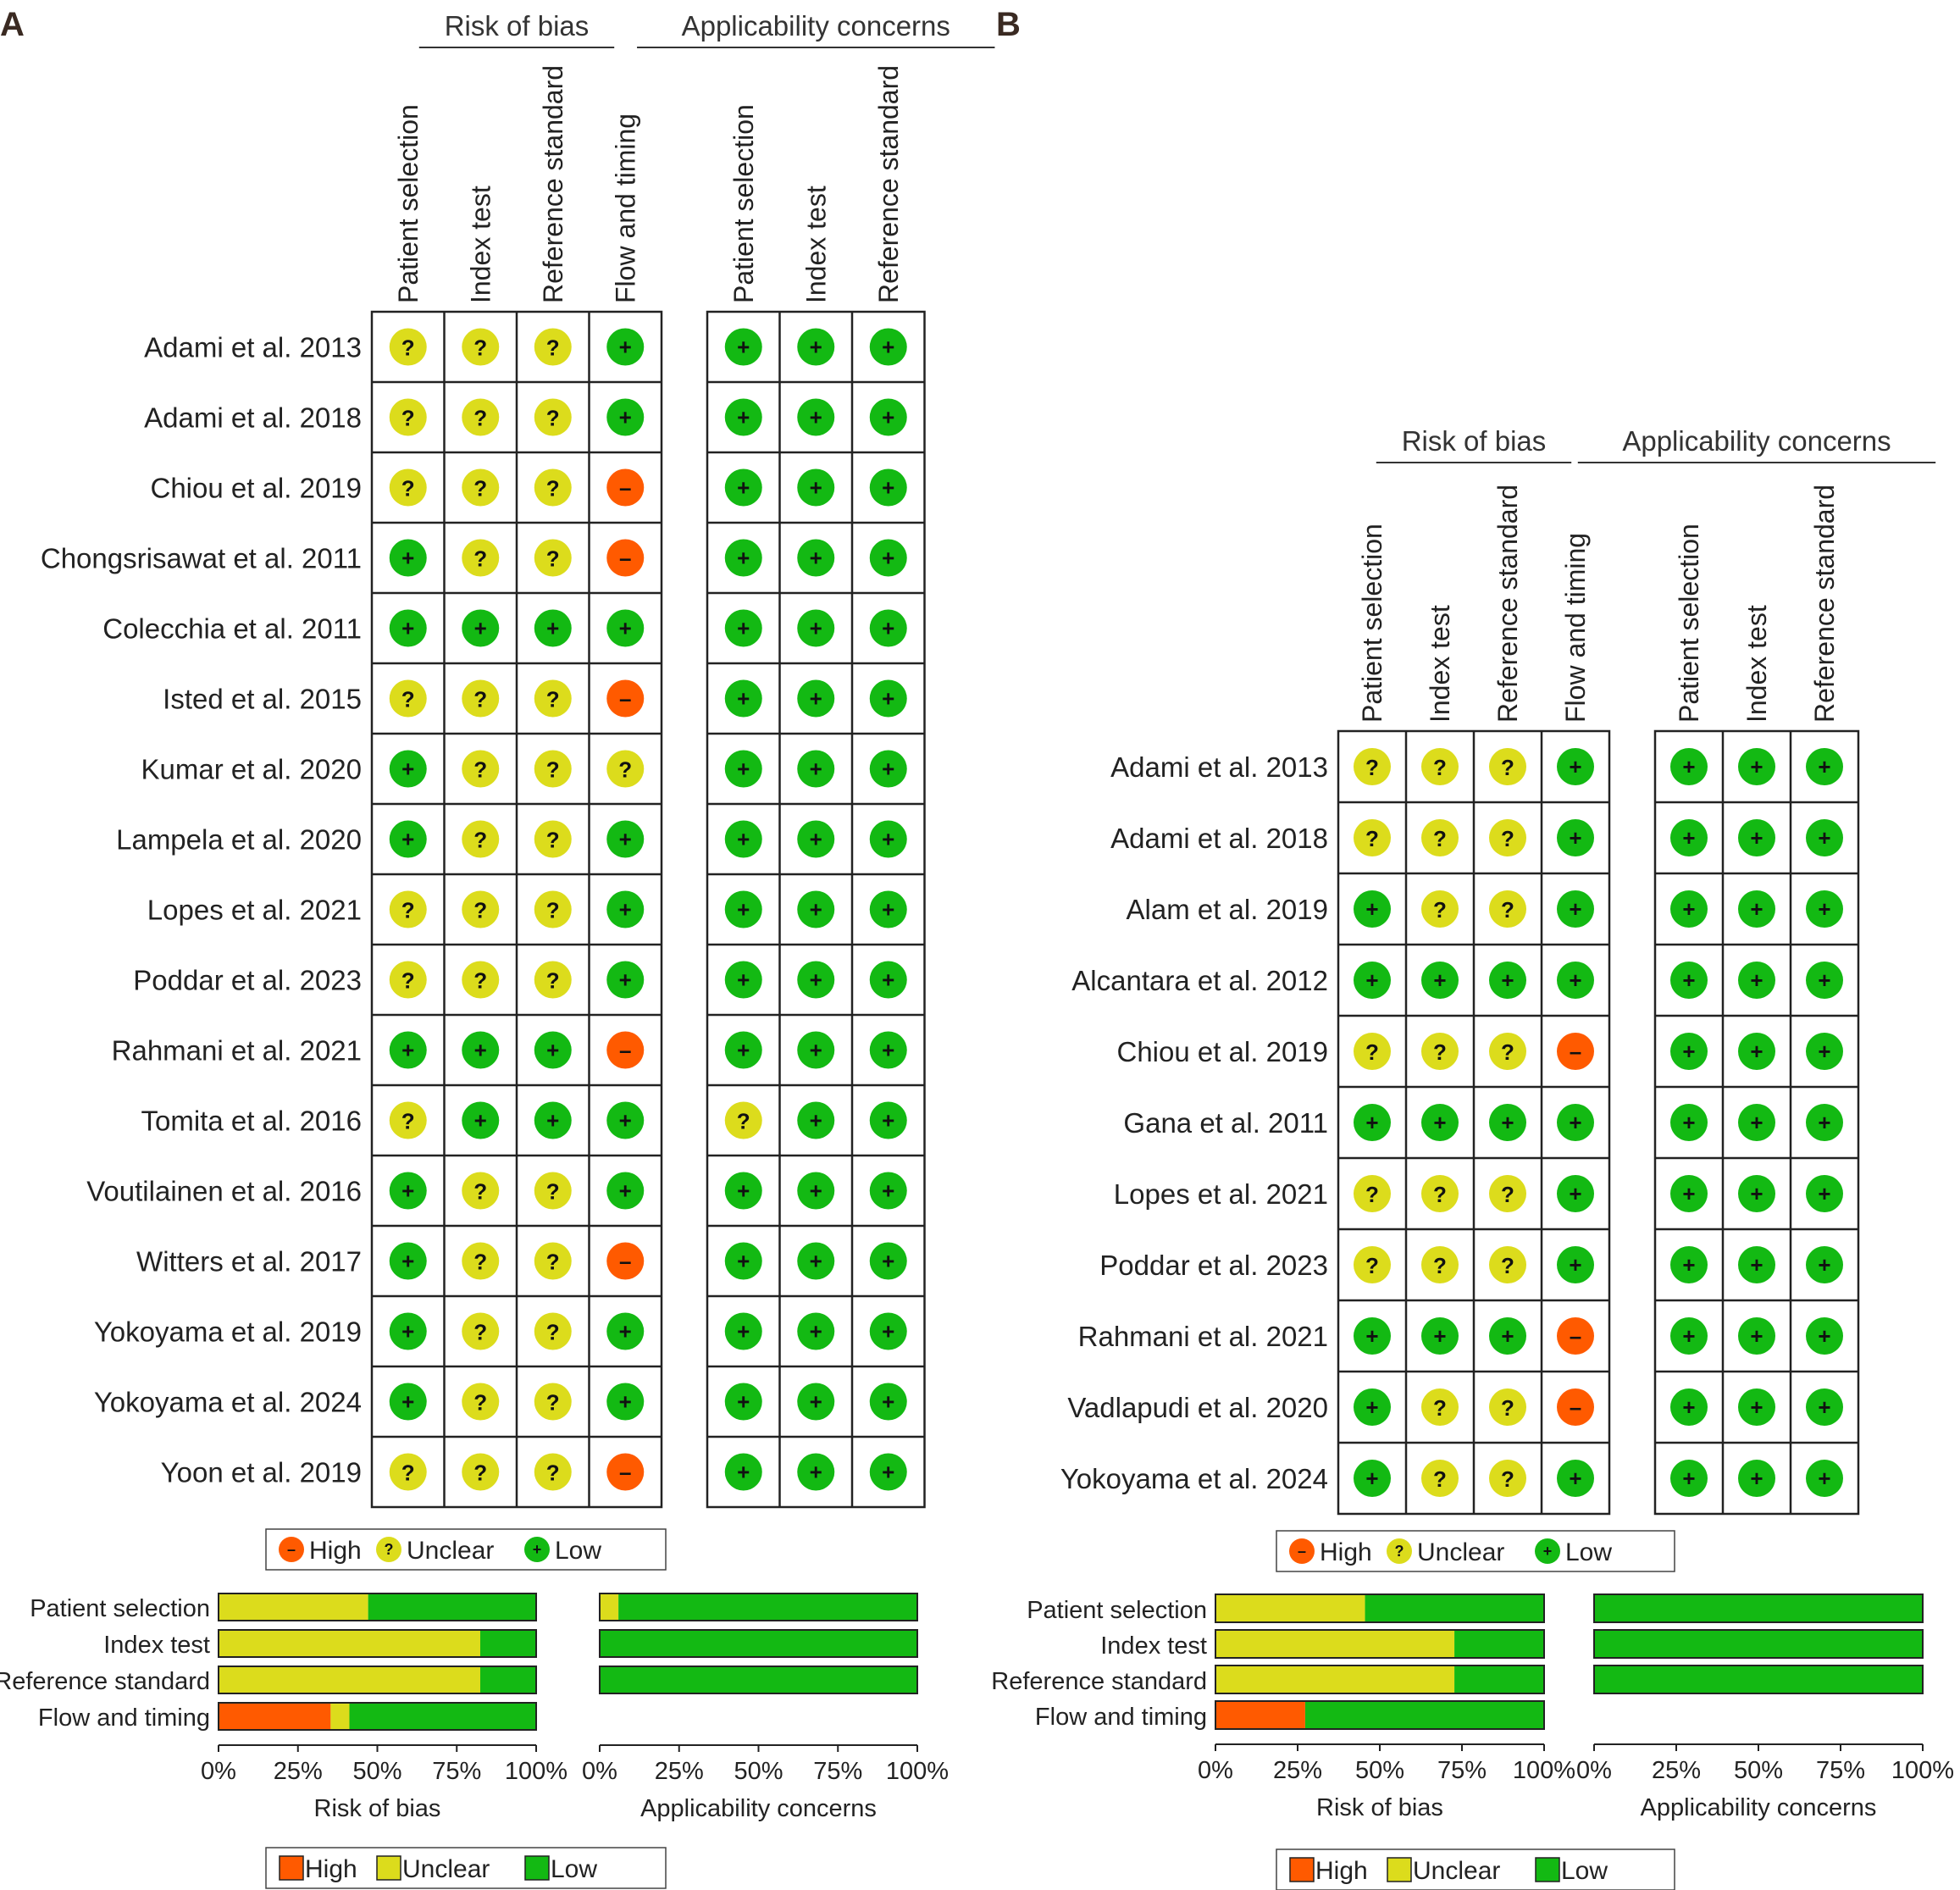  Describe the element at coordinates (553, 698) in the screenshot. I see `rob-judgment-isted-et-al-2015-2: ?` at that location.